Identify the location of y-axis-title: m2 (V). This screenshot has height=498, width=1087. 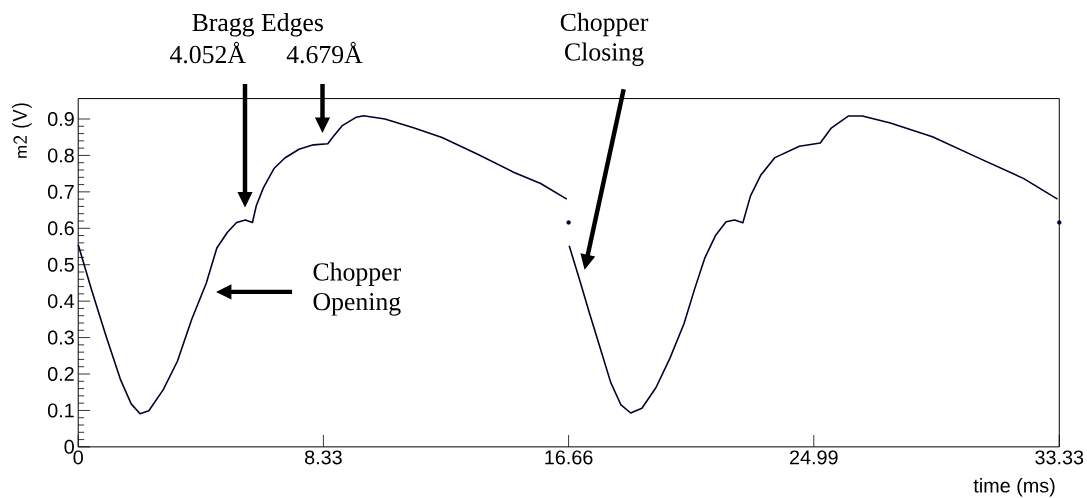
(21, 130).